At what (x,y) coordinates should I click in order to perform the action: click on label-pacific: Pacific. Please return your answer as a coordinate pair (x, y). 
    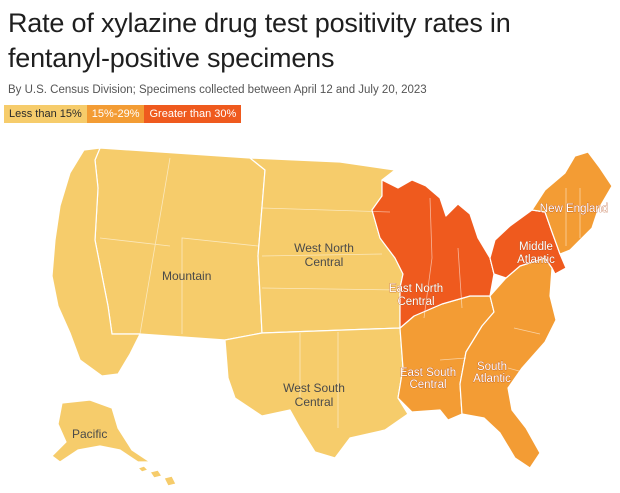
    Looking at the image, I should click on (89, 434).